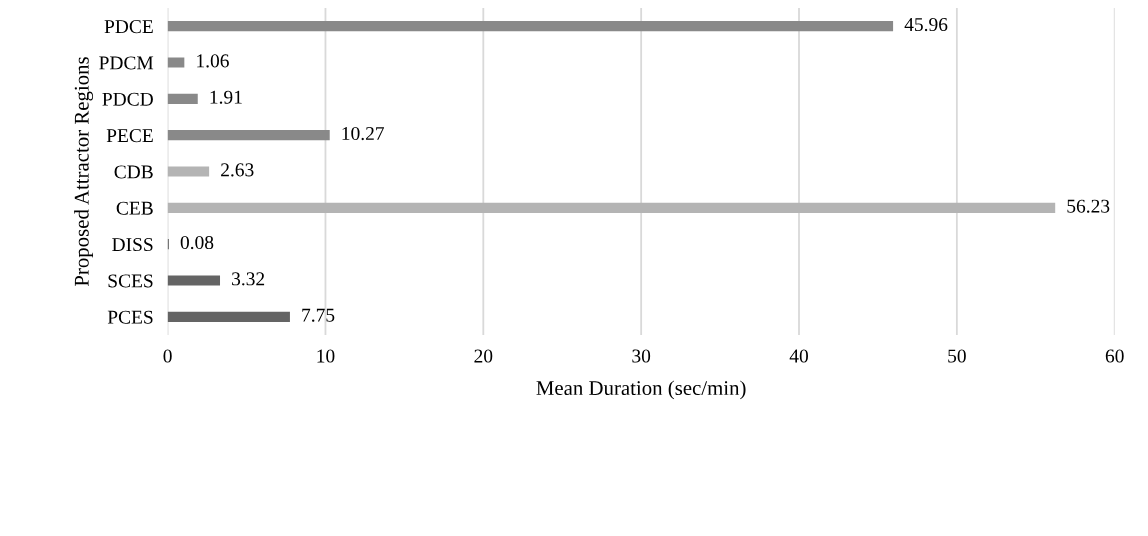  I want to click on y-tick-label: PCES, so click(130, 317).